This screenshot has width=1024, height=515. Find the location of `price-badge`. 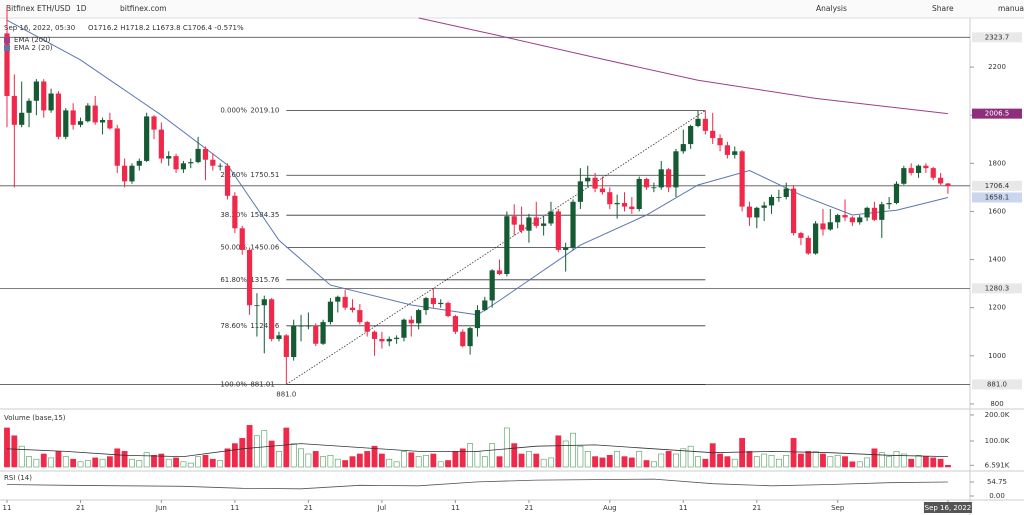

price-badge is located at coordinates (997, 384).